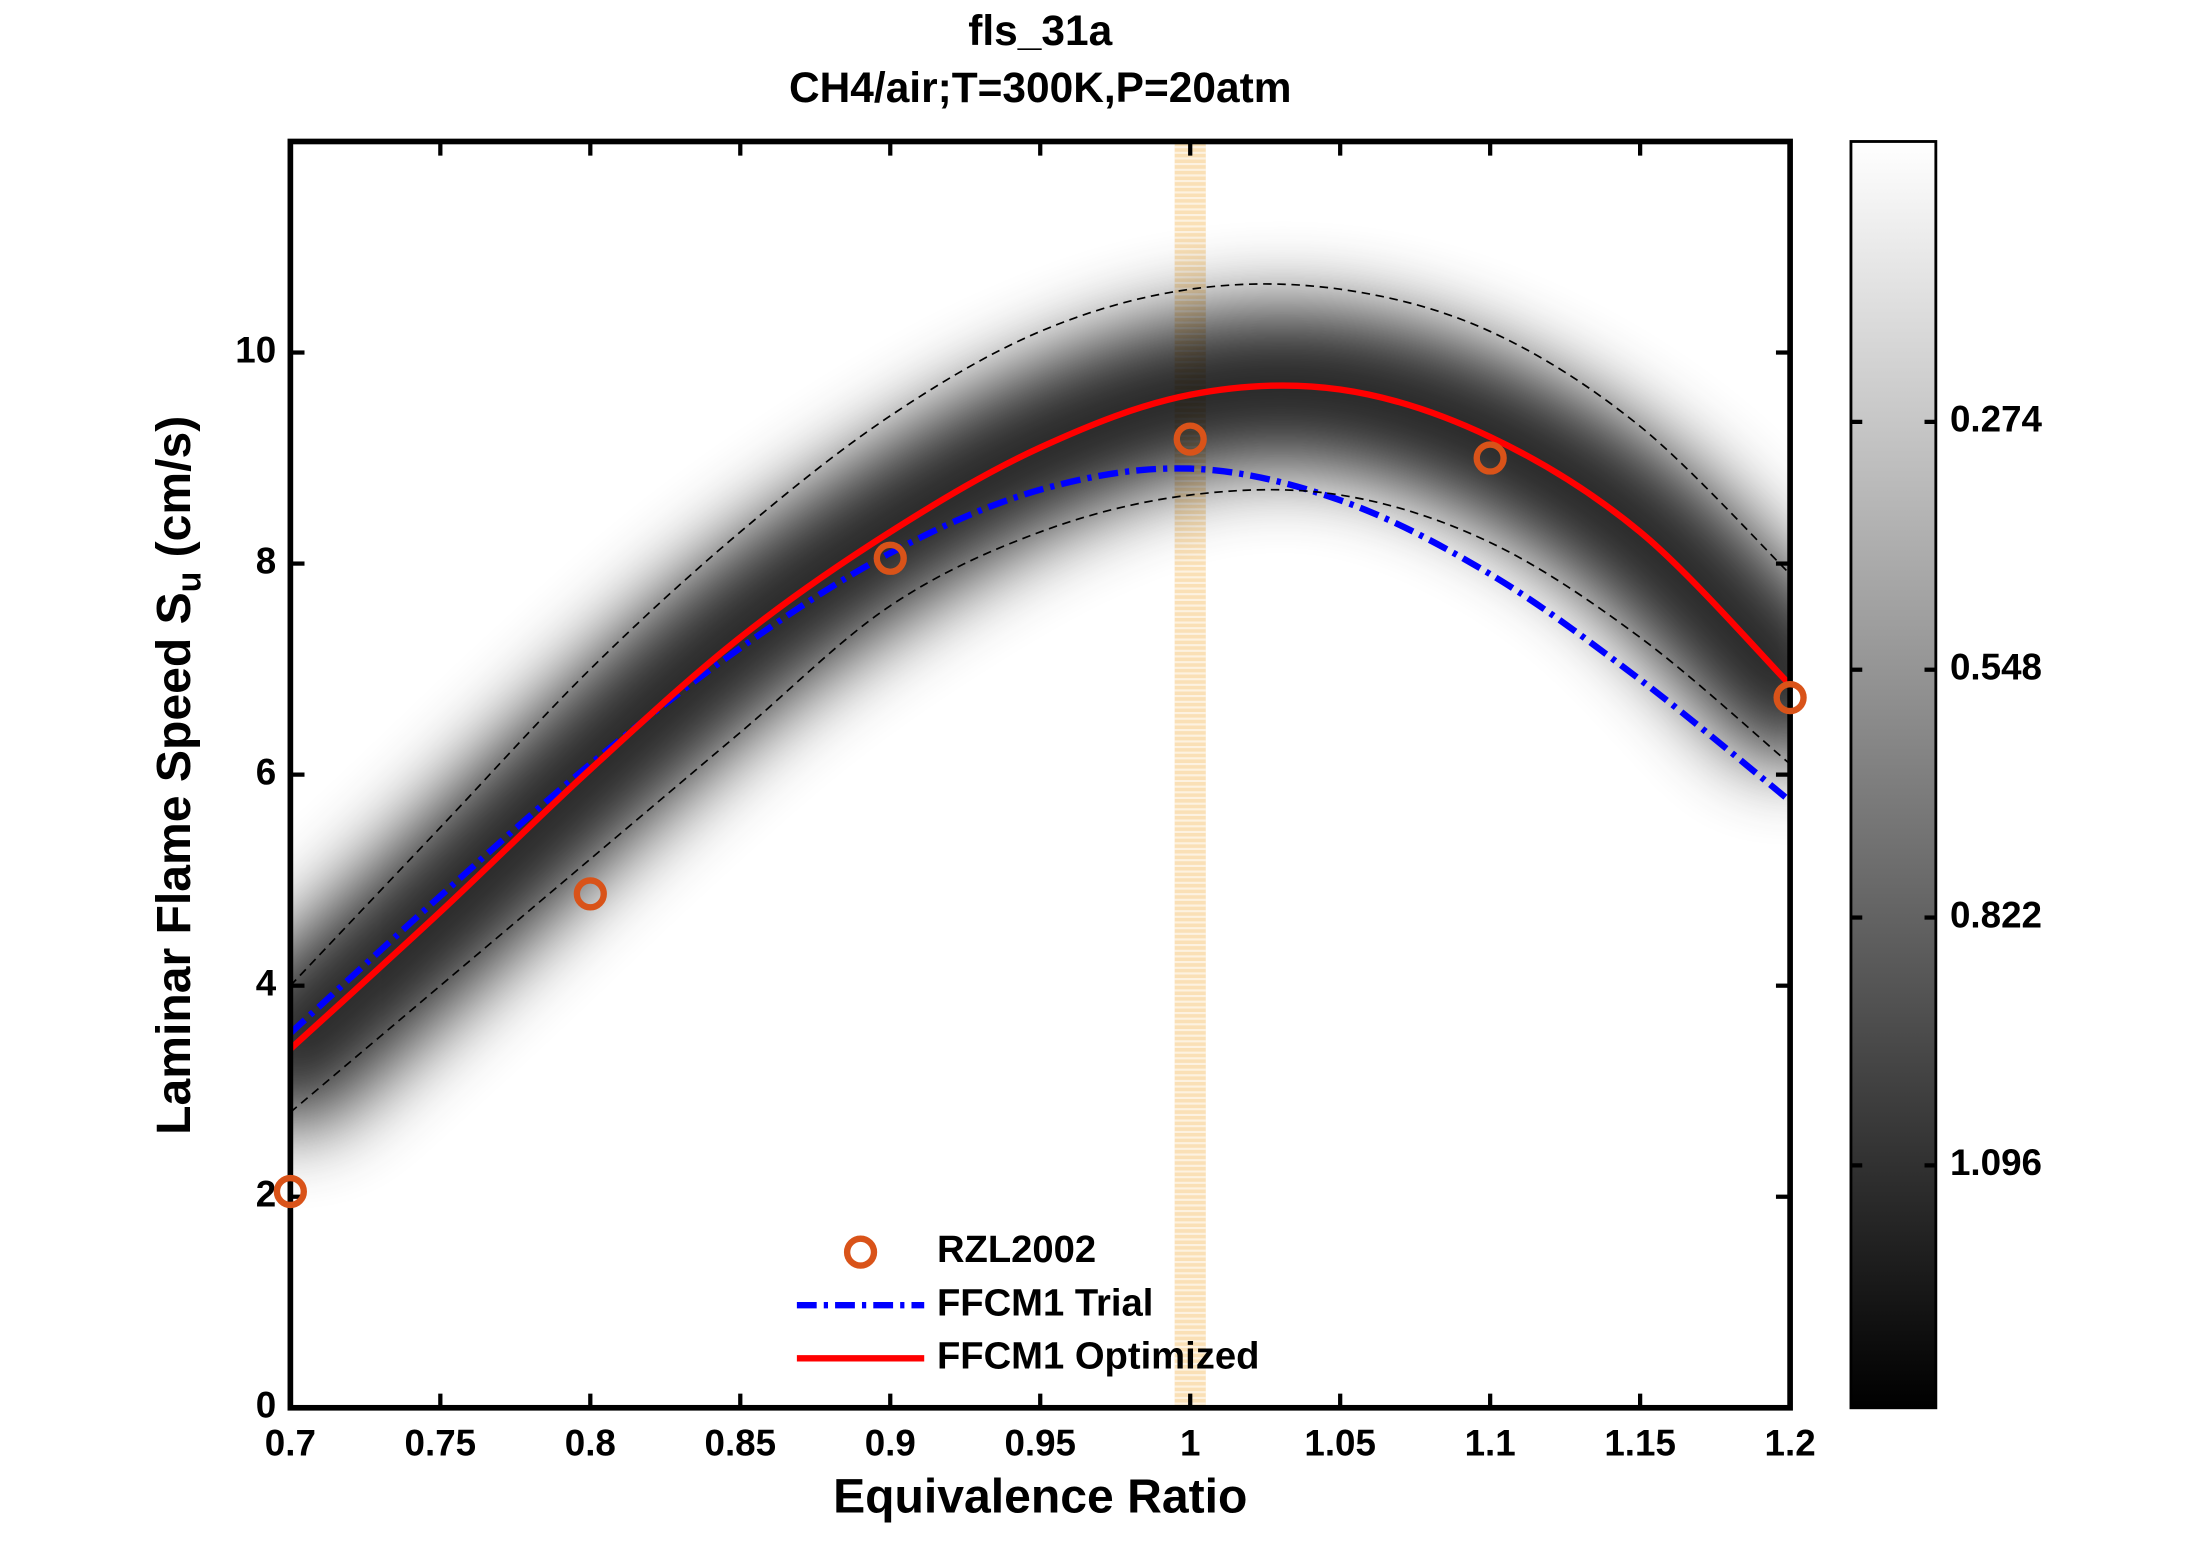 This screenshot has width=2188, height=1562. I want to click on legend-marker, so click(860, 1252).